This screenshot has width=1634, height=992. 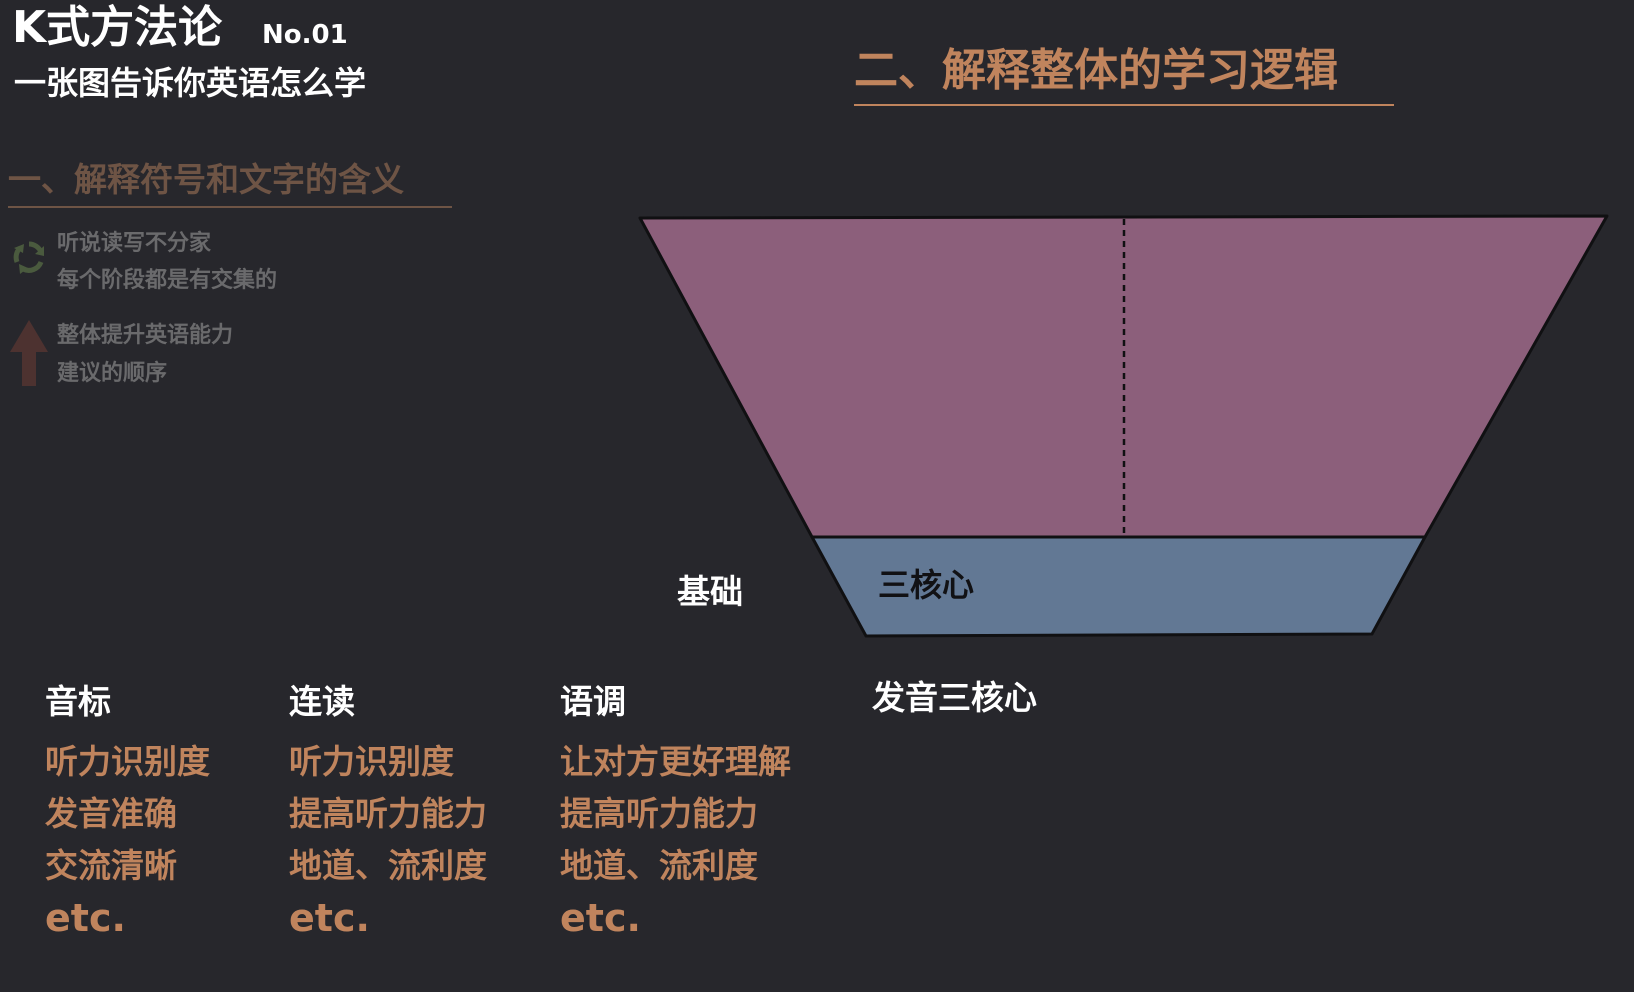 What do you see at coordinates (593, 701) in the screenshot?
I see `column-heading: 语调` at bounding box center [593, 701].